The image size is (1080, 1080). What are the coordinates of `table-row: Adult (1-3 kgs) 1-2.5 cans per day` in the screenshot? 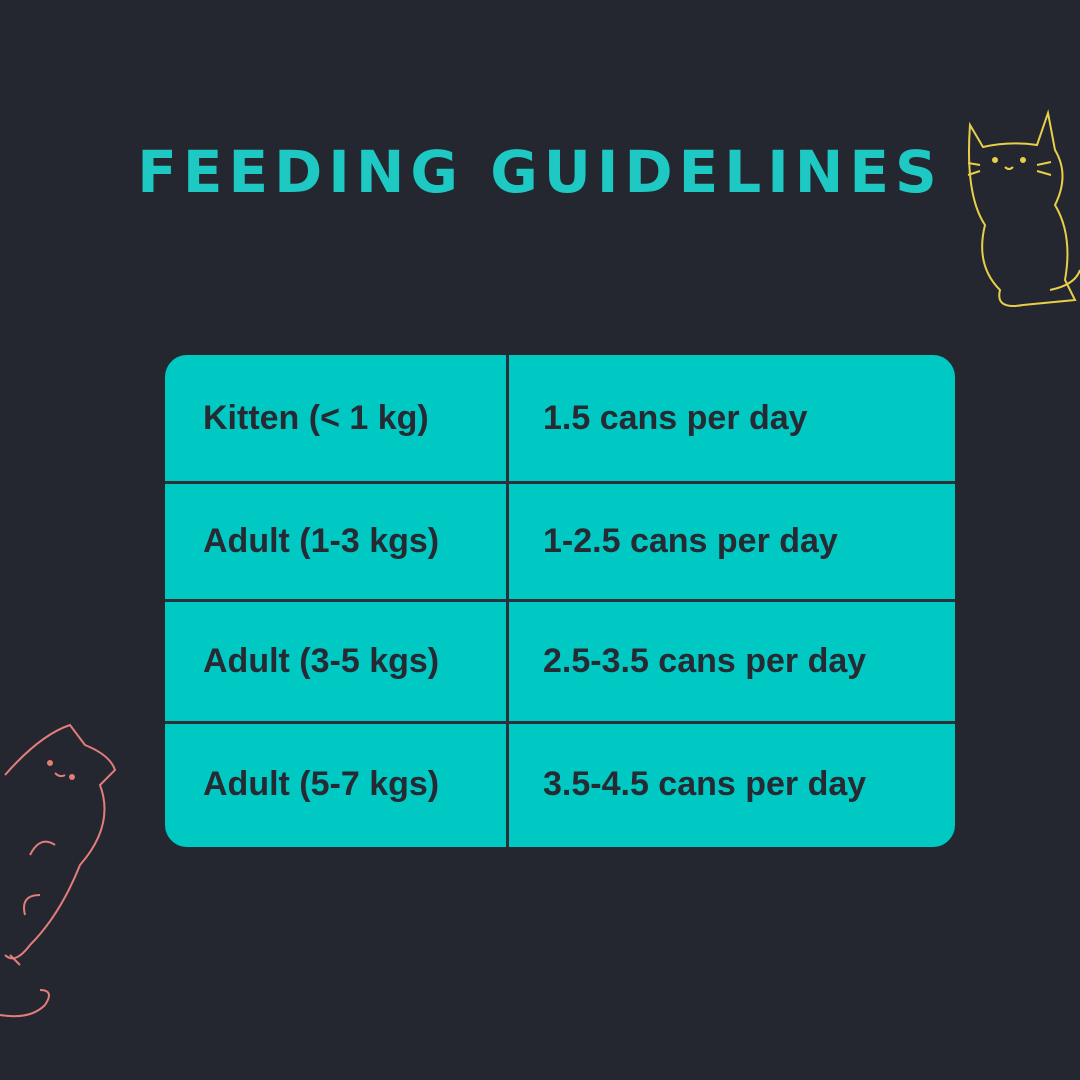 It's located at (560, 541).